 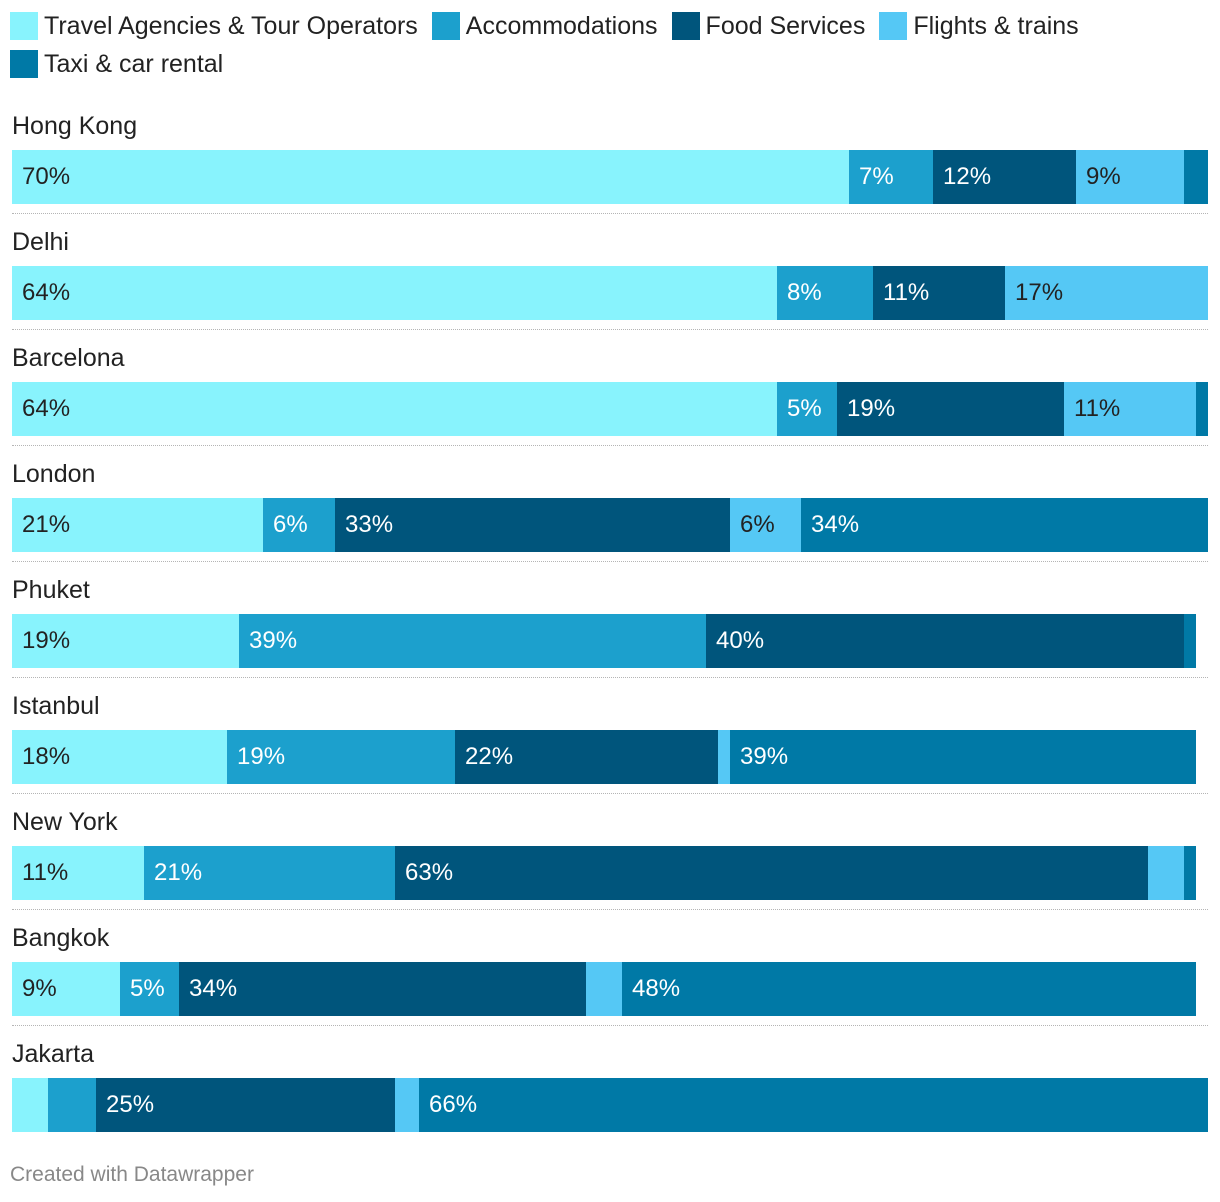 I want to click on legend-item-accommodations: Accommodations, so click(x=544, y=26).